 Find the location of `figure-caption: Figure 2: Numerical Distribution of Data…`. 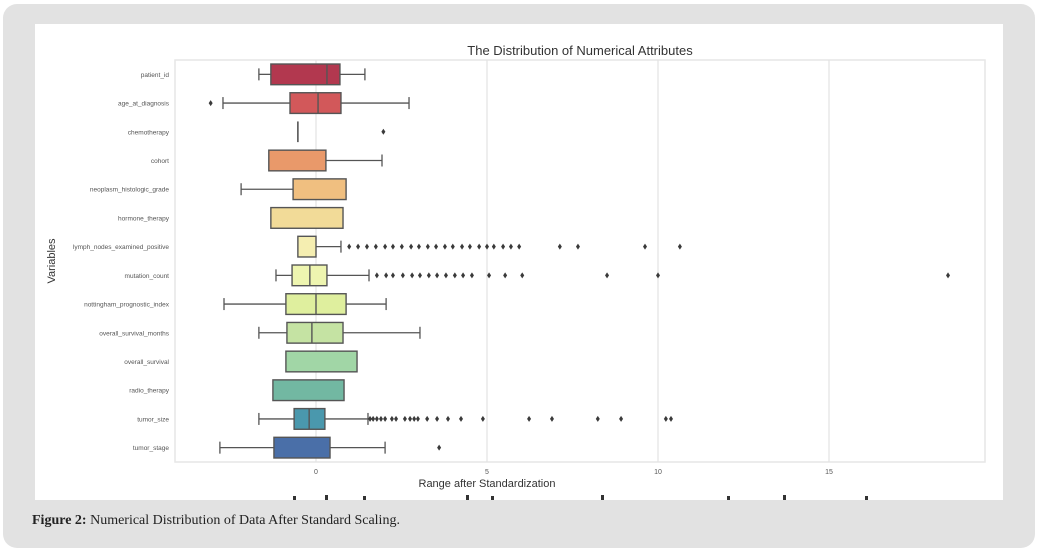

figure-caption: Figure 2: Numerical Distribution of Data… is located at coordinates (216, 521).